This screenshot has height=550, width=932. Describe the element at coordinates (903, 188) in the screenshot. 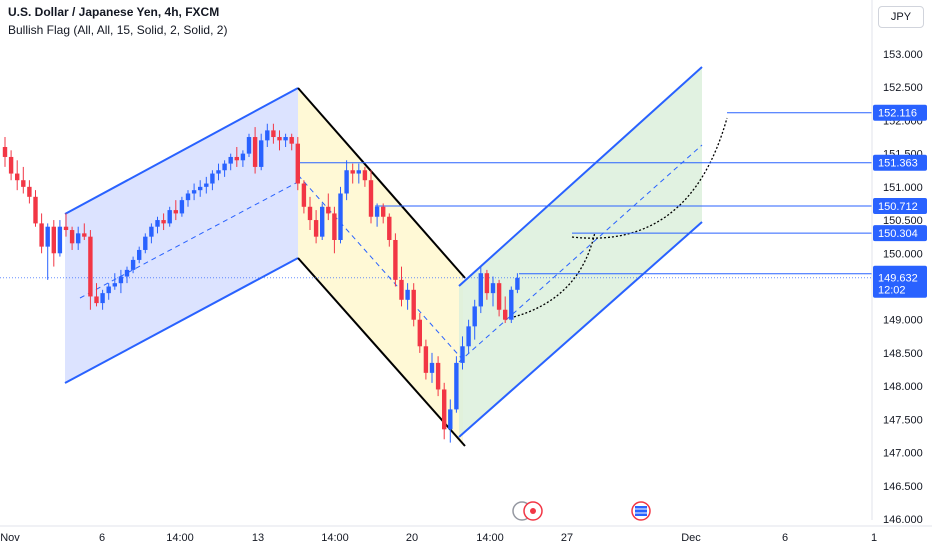

I see `price-tick-label: 151.000` at that location.